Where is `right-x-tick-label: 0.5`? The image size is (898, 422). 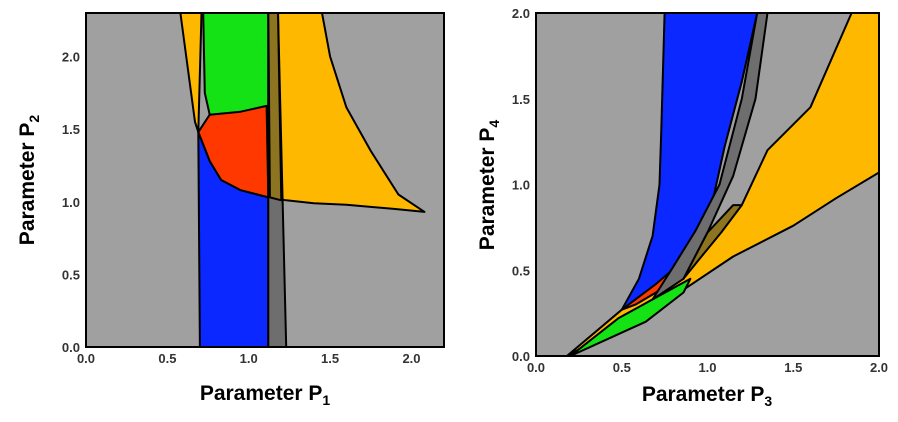
right-x-tick-label: 0.5 is located at coordinates (622, 367).